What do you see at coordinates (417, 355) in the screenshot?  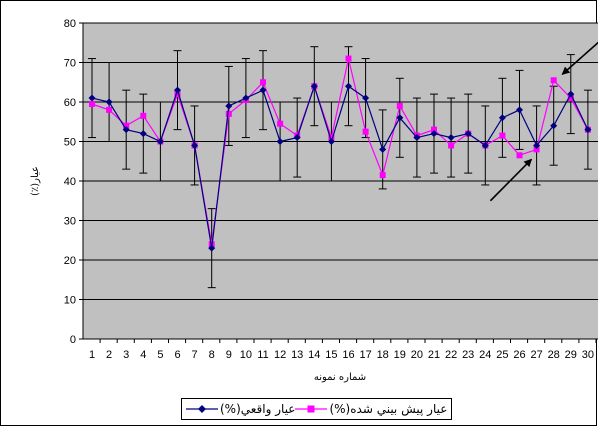 I see `x-tick-label: 20` at bounding box center [417, 355].